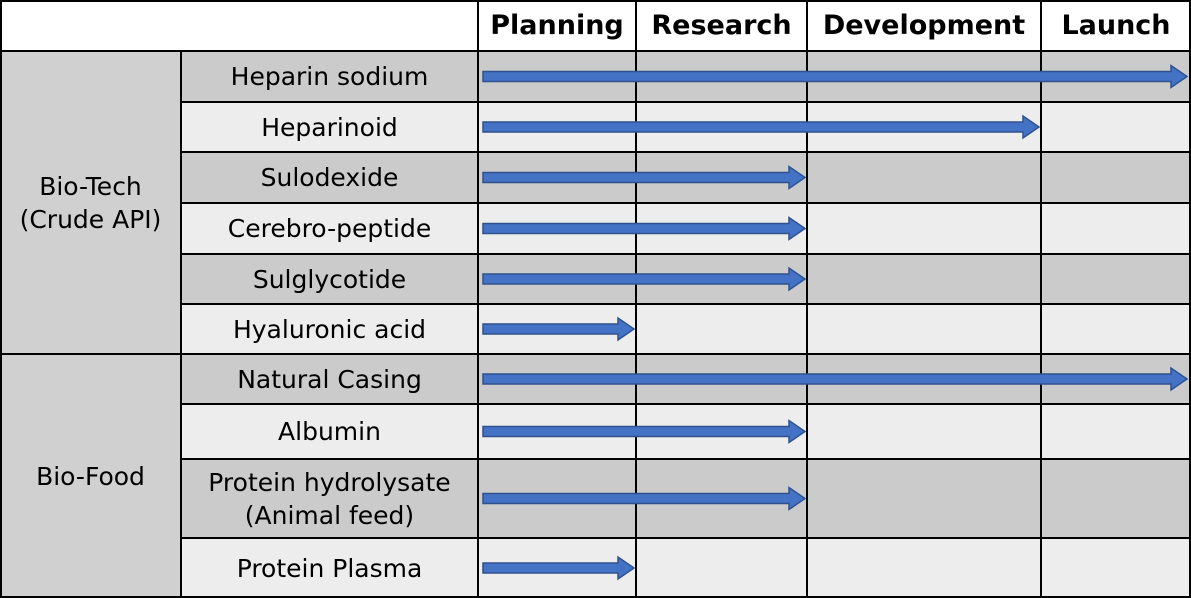  What do you see at coordinates (1190, 299) in the screenshot?
I see `grid-right` at bounding box center [1190, 299].